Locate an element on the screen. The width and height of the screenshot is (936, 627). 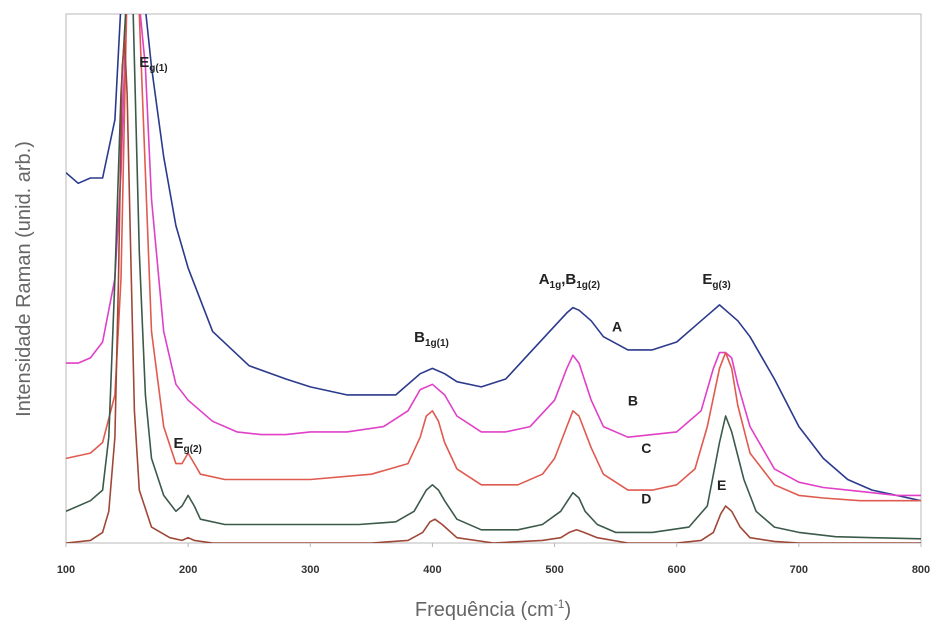
x-axis-title-superscript: -1 is located at coordinates (559, 604).